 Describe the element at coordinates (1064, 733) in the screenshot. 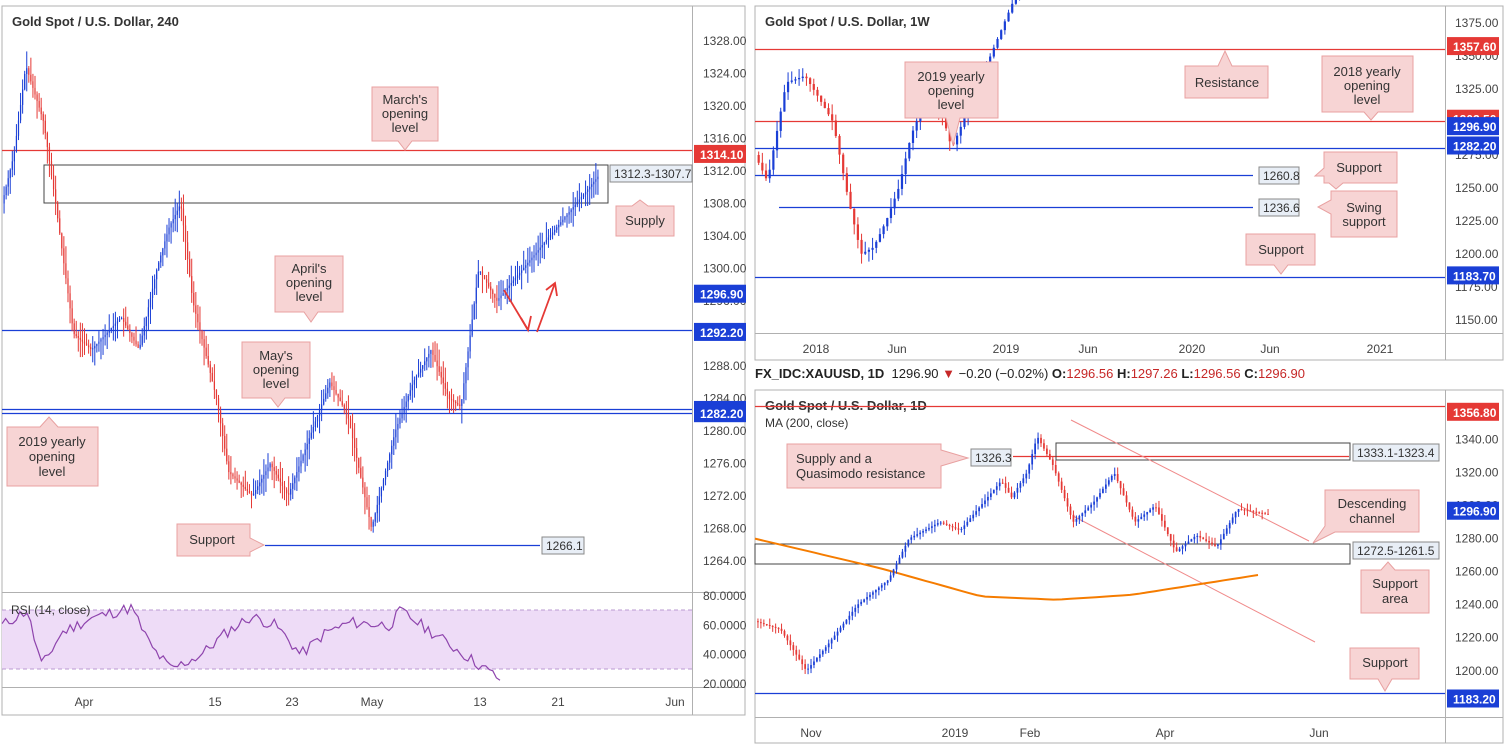

I see `daily-time-axis: Nov 2019 Feb Apr Jun` at that location.